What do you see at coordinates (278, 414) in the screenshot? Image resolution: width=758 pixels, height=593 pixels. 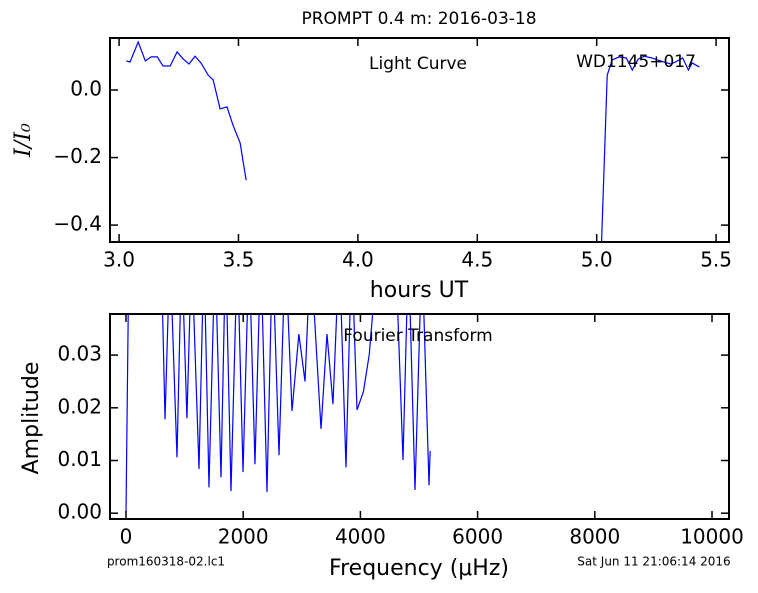 I see `data-line` at bounding box center [278, 414].